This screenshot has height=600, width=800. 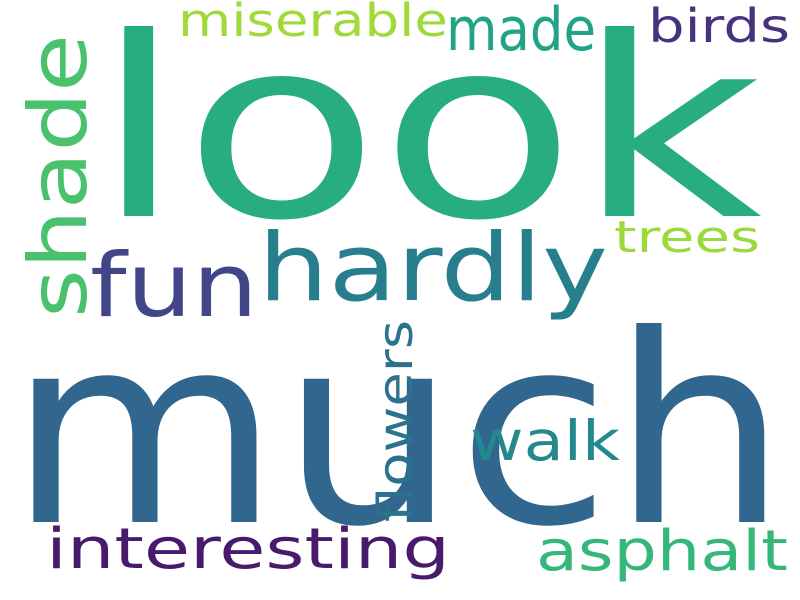 What do you see at coordinates (248, 549) in the screenshot?
I see `word-interesting: interesting` at bounding box center [248, 549].